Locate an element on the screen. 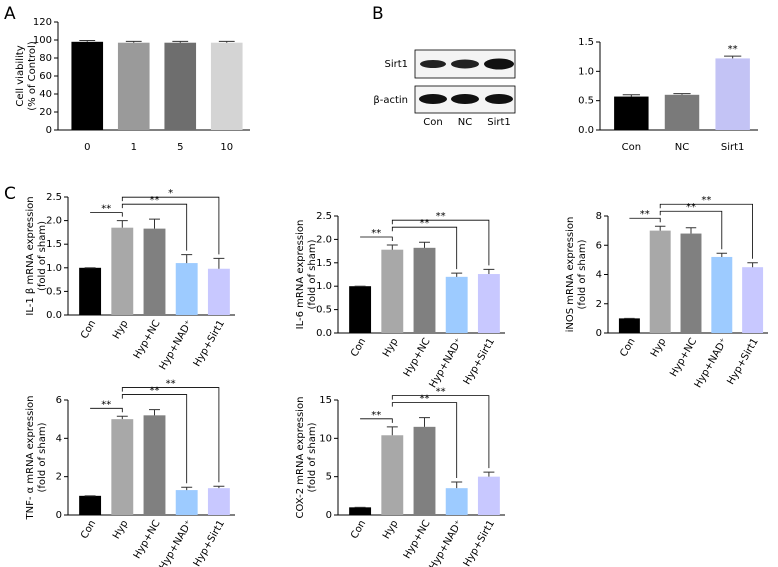 The width and height of the screenshot is (778, 567). blot-row-label: Sirt1 is located at coordinates (396, 64).